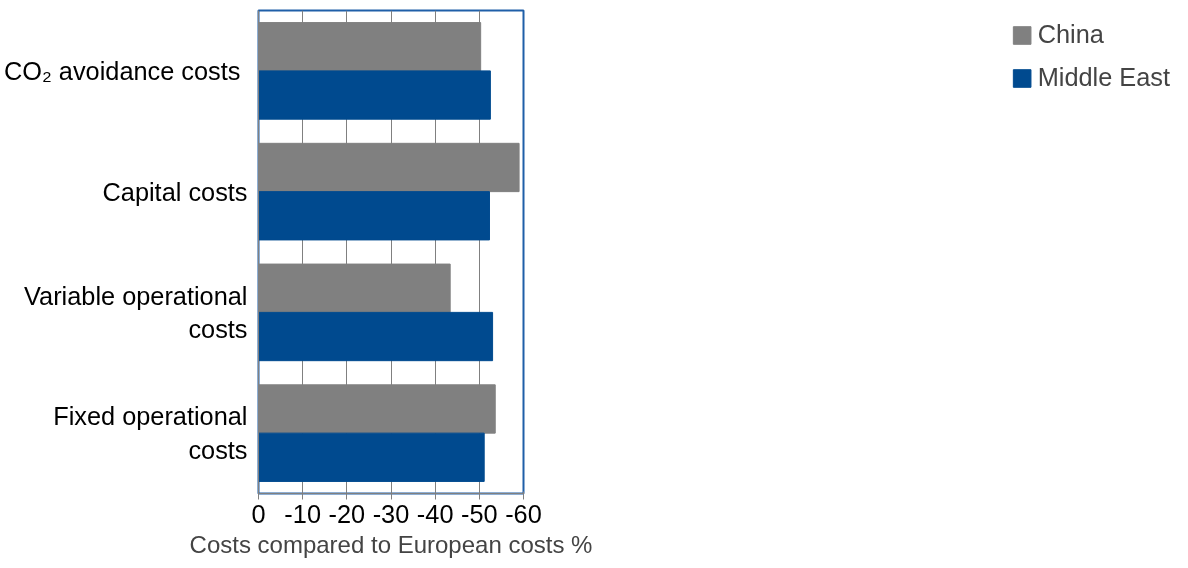 The width and height of the screenshot is (1188, 568). Describe the element at coordinates (150, 433) in the screenshot. I see `y-tick-label: Fixed operational costs` at that location.